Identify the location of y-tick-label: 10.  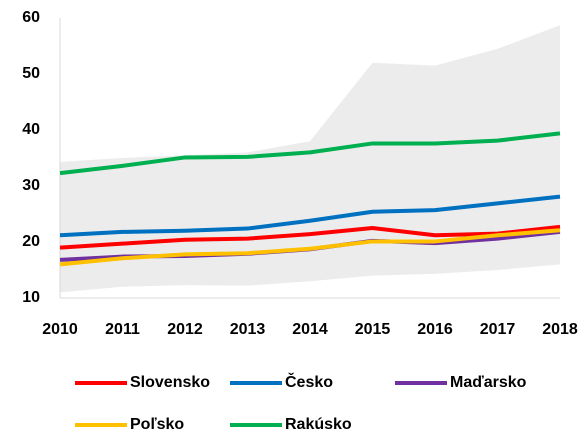
(31, 297).